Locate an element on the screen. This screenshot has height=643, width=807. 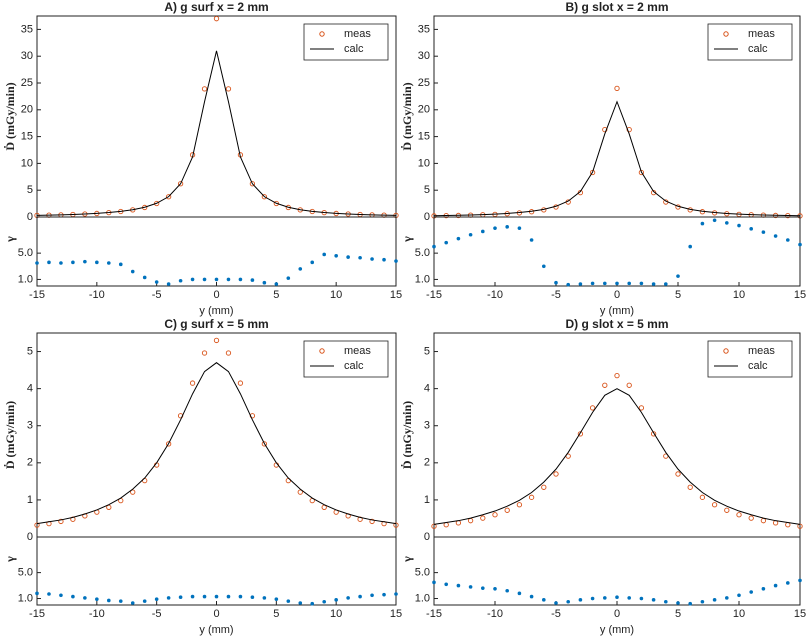
y-tick-label: 35 is located at coordinates (27, 29).